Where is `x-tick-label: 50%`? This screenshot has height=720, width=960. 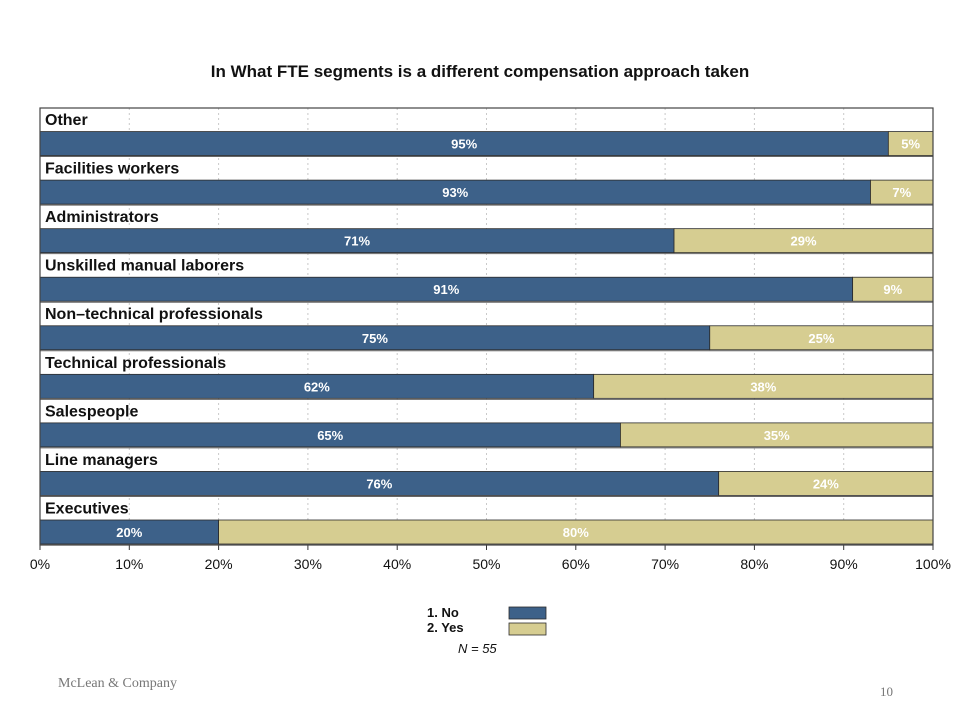
x-tick-label: 50% is located at coordinates (486, 564).